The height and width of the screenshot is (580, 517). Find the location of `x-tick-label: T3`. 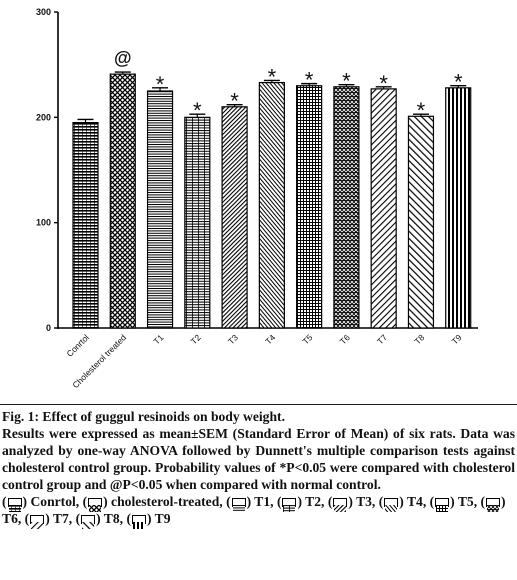

x-tick-label: T3 is located at coordinates (233, 339).